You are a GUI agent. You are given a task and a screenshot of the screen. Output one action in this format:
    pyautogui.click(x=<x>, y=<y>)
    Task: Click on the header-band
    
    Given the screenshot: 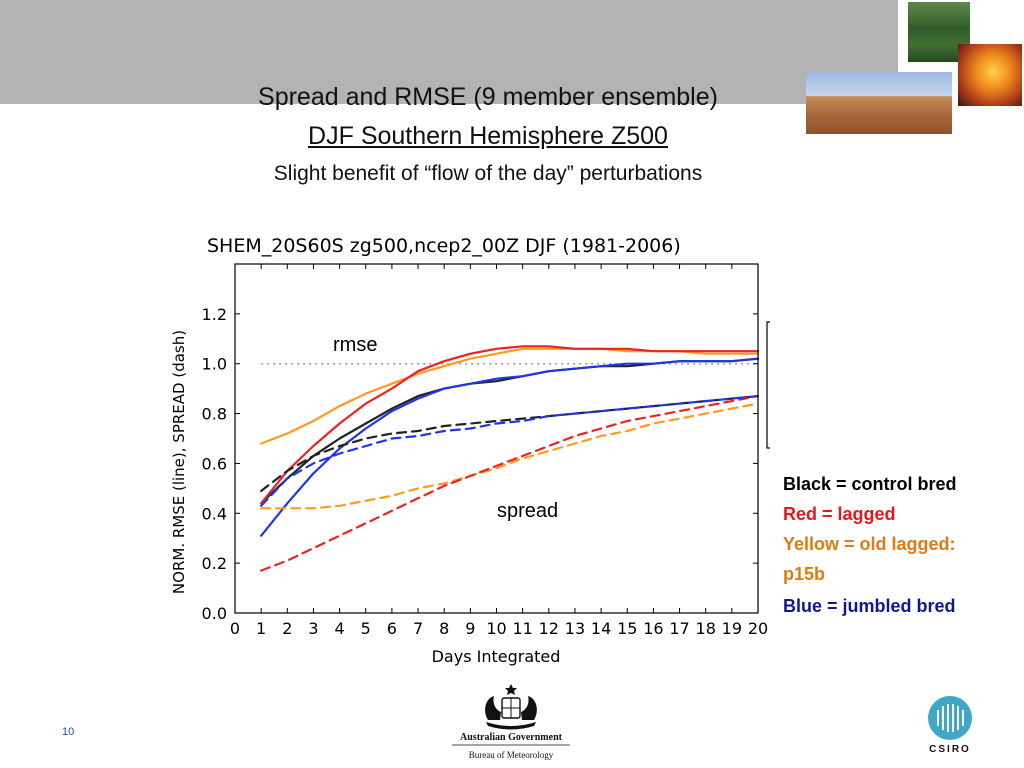 What is the action you would take?
    pyautogui.click(x=449, y=52)
    